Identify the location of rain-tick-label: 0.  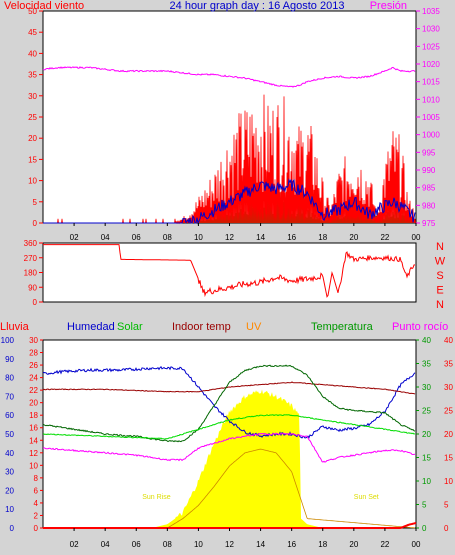
(36, 528).